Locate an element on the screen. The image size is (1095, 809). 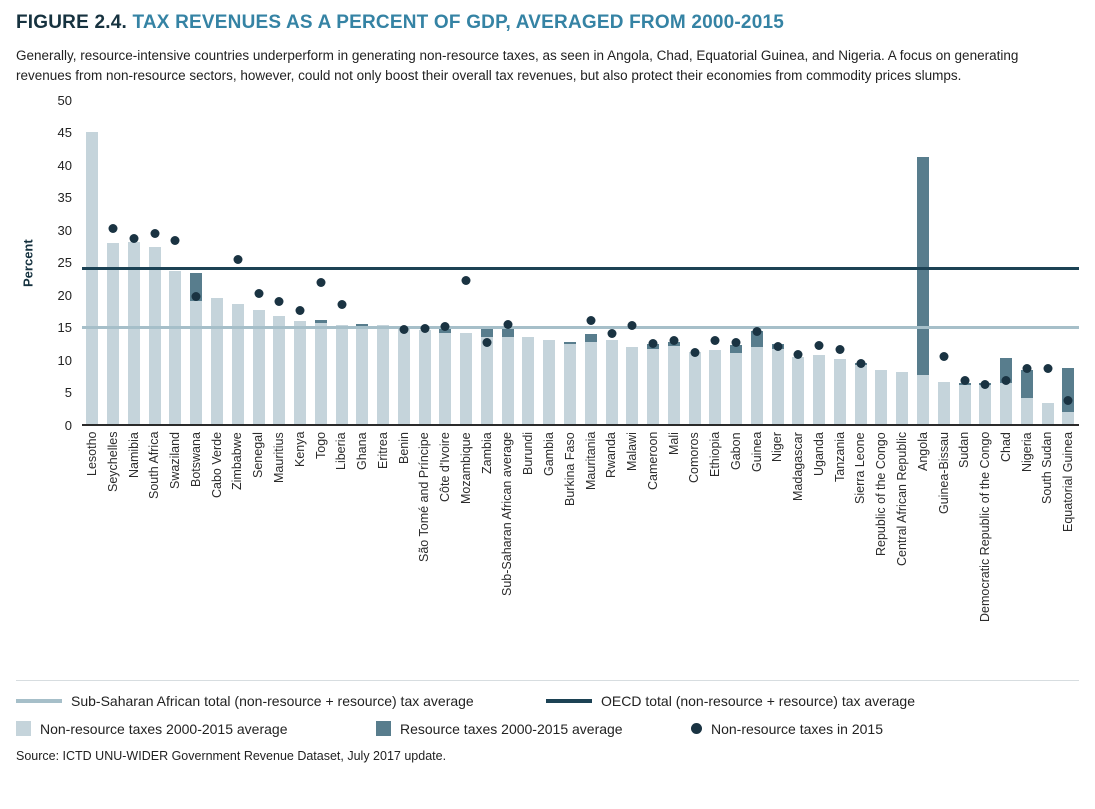
x-axis-label: Ghana is located at coordinates (362, 450).